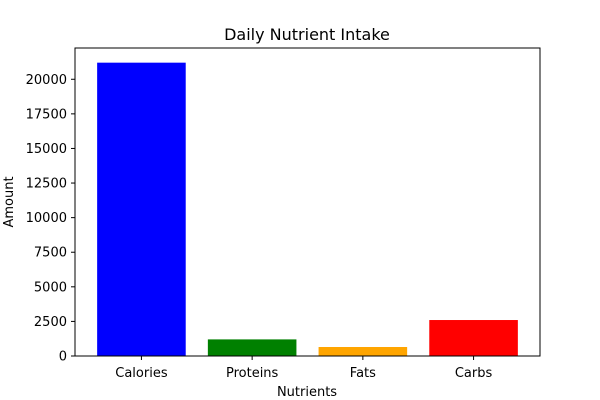 This screenshot has height=400, width=600. Describe the element at coordinates (50, 322) in the screenshot. I see `y-tick-label: 2500` at that location.